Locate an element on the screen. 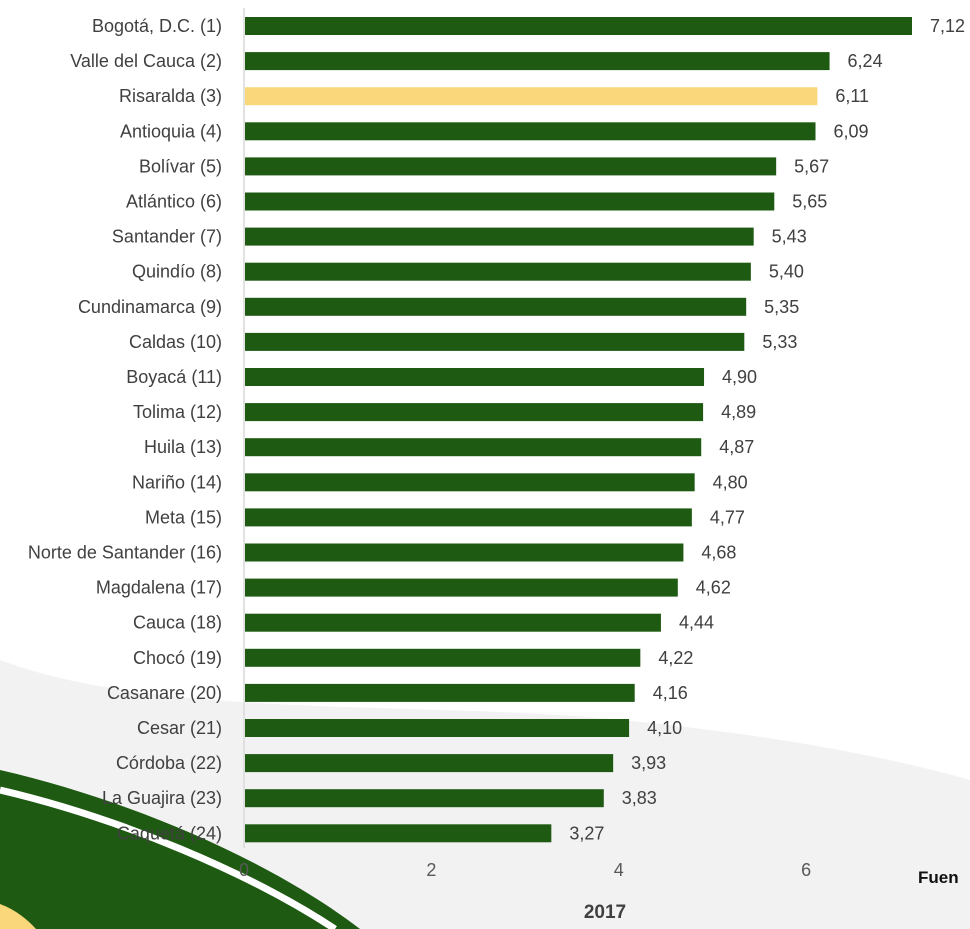 This screenshot has width=970, height=929. value-label-7: 5,40 is located at coordinates (786, 272).